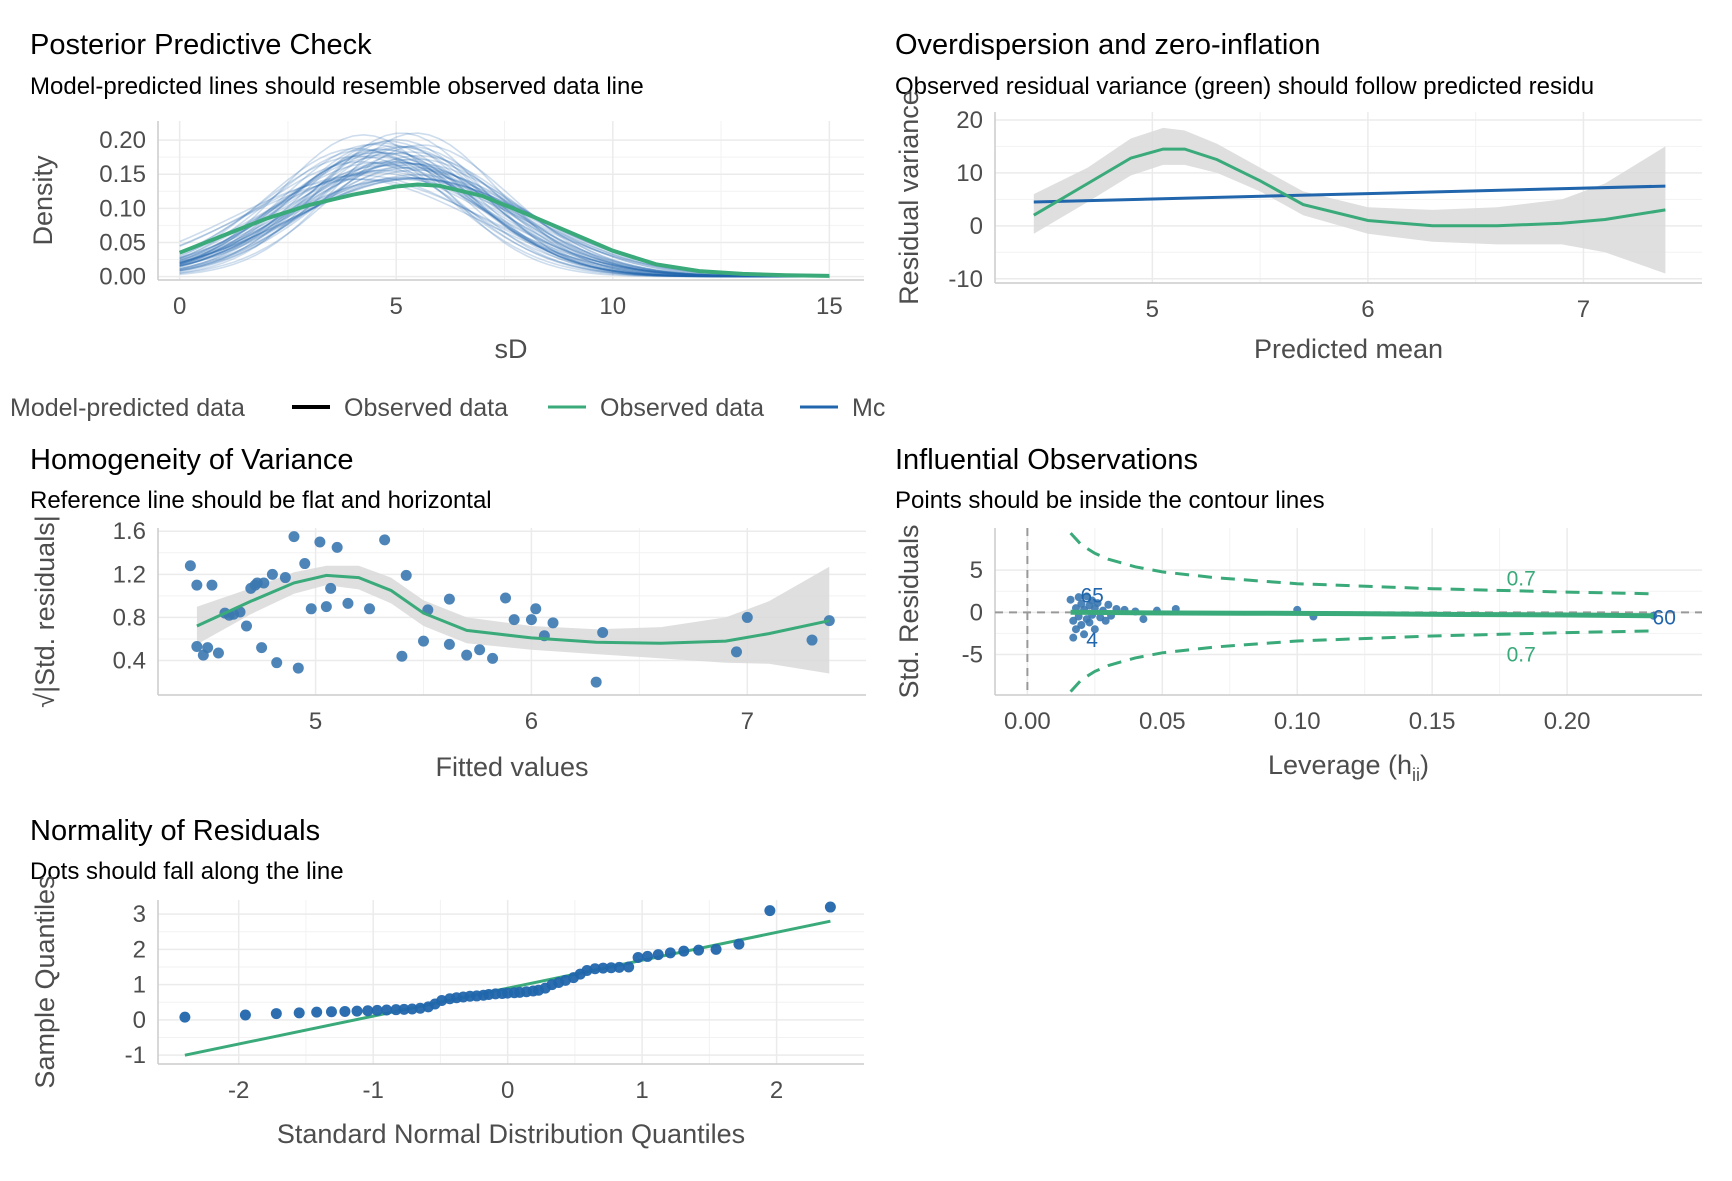 Image resolution: width=1732 pixels, height=1181 pixels. What do you see at coordinates (1432, 721) in the screenshot?
I see `influence-x-tick-label: 0.15` at bounding box center [1432, 721].